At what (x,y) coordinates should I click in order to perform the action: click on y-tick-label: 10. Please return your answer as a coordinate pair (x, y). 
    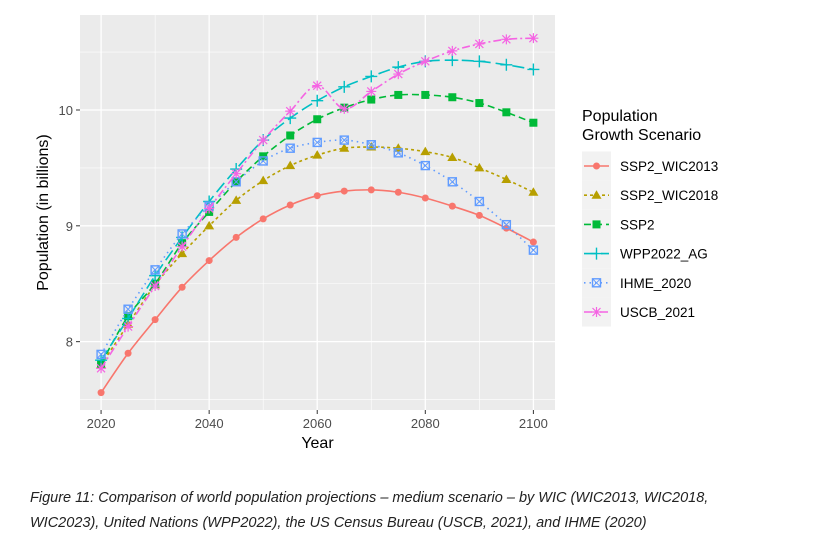
    Looking at the image, I should click on (66, 110).